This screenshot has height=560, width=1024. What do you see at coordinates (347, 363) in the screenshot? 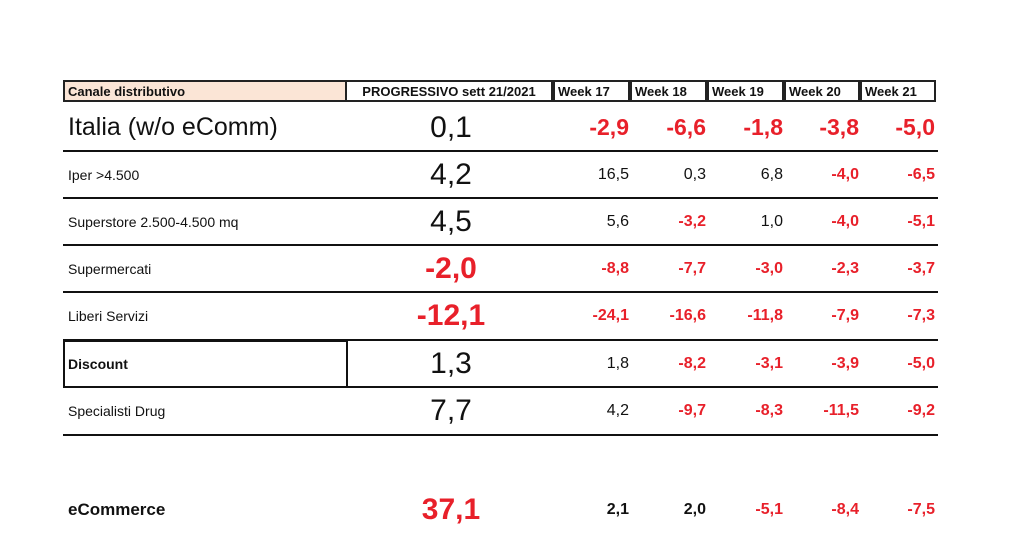
I see `discount-box-right` at bounding box center [347, 363].